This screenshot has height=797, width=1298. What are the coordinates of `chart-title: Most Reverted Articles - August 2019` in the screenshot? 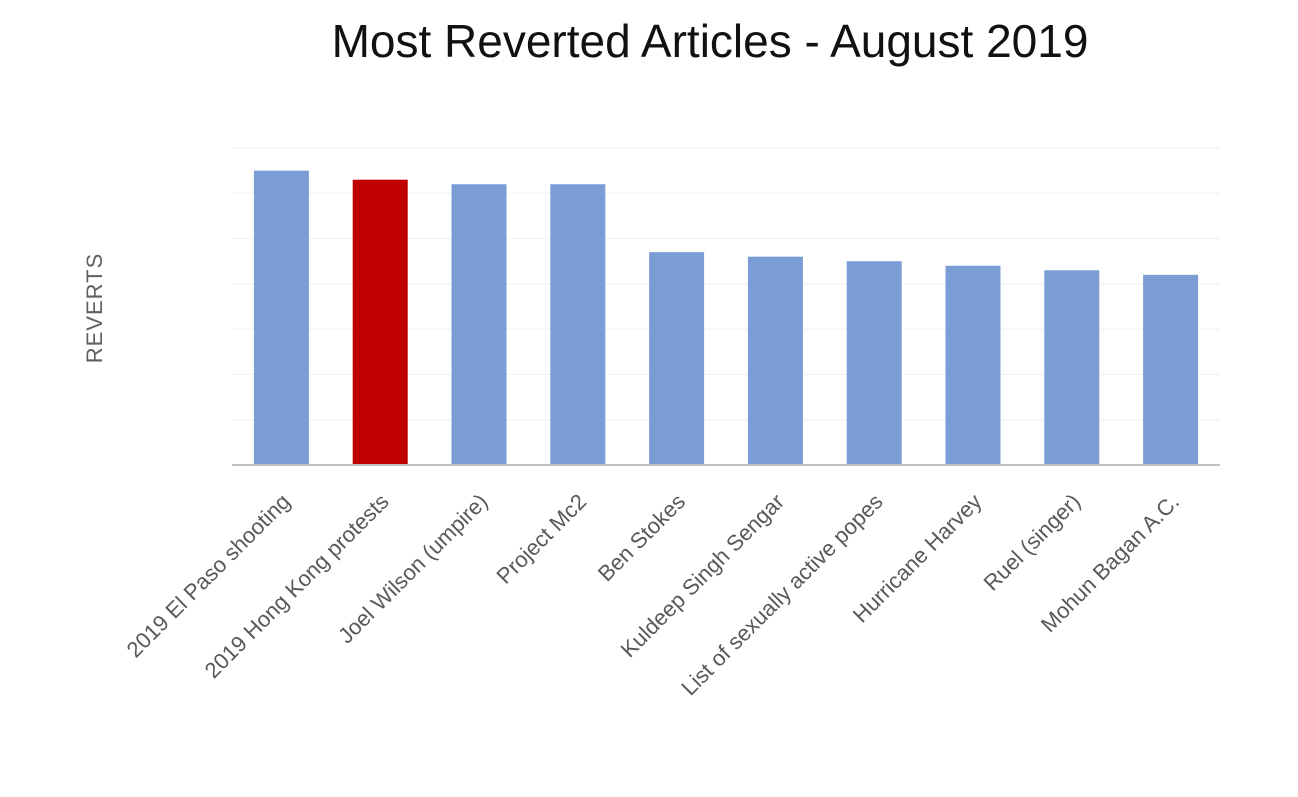 It's located at (710, 41).